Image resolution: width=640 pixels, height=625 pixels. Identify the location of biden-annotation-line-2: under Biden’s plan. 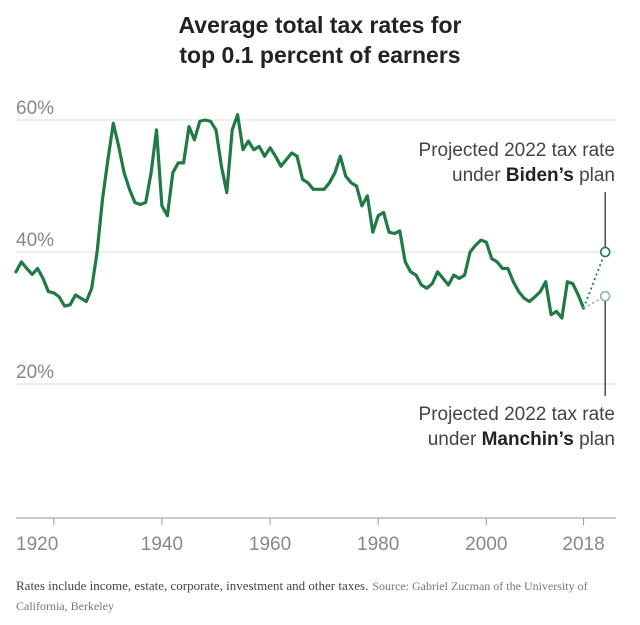
(533, 175).